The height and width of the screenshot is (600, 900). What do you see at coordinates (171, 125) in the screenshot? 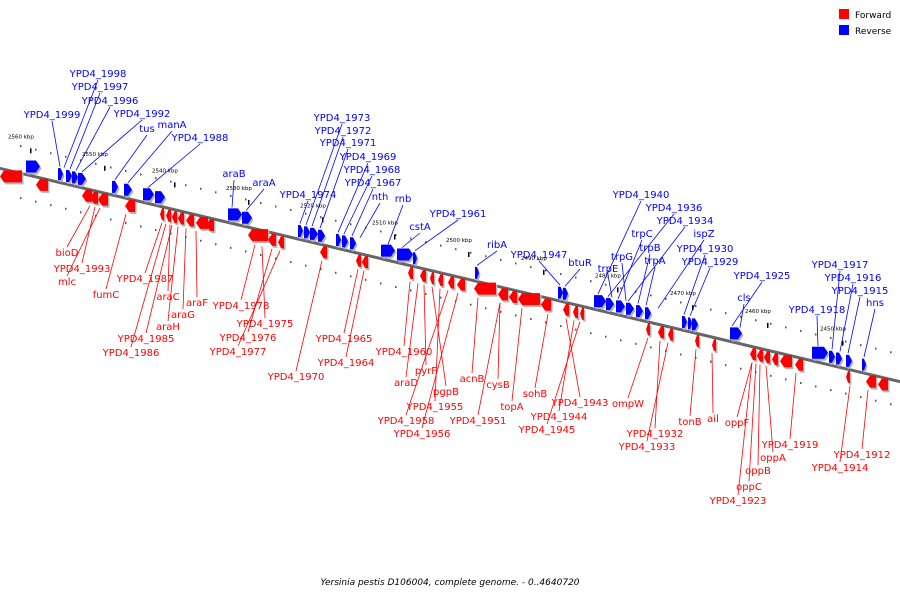
I see `gene-label: manA` at bounding box center [171, 125].